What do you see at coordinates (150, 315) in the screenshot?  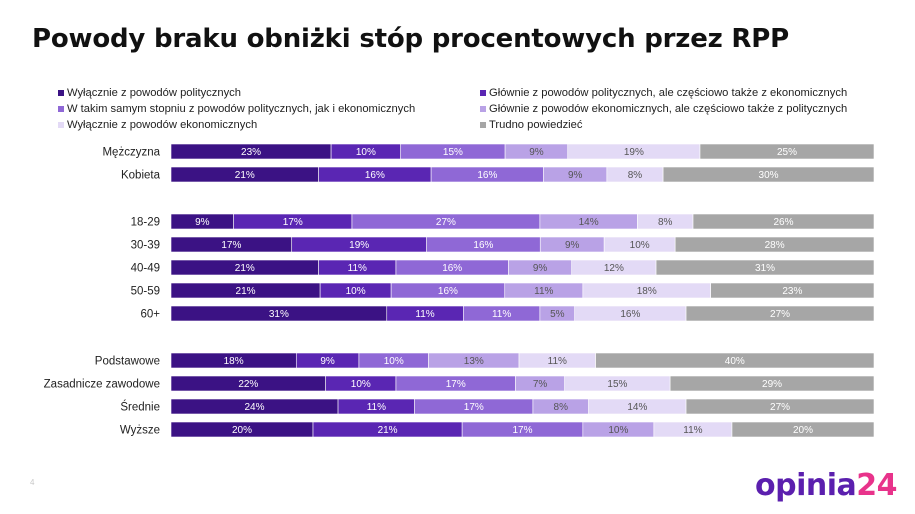 I see `category-label: 60+` at bounding box center [150, 315].